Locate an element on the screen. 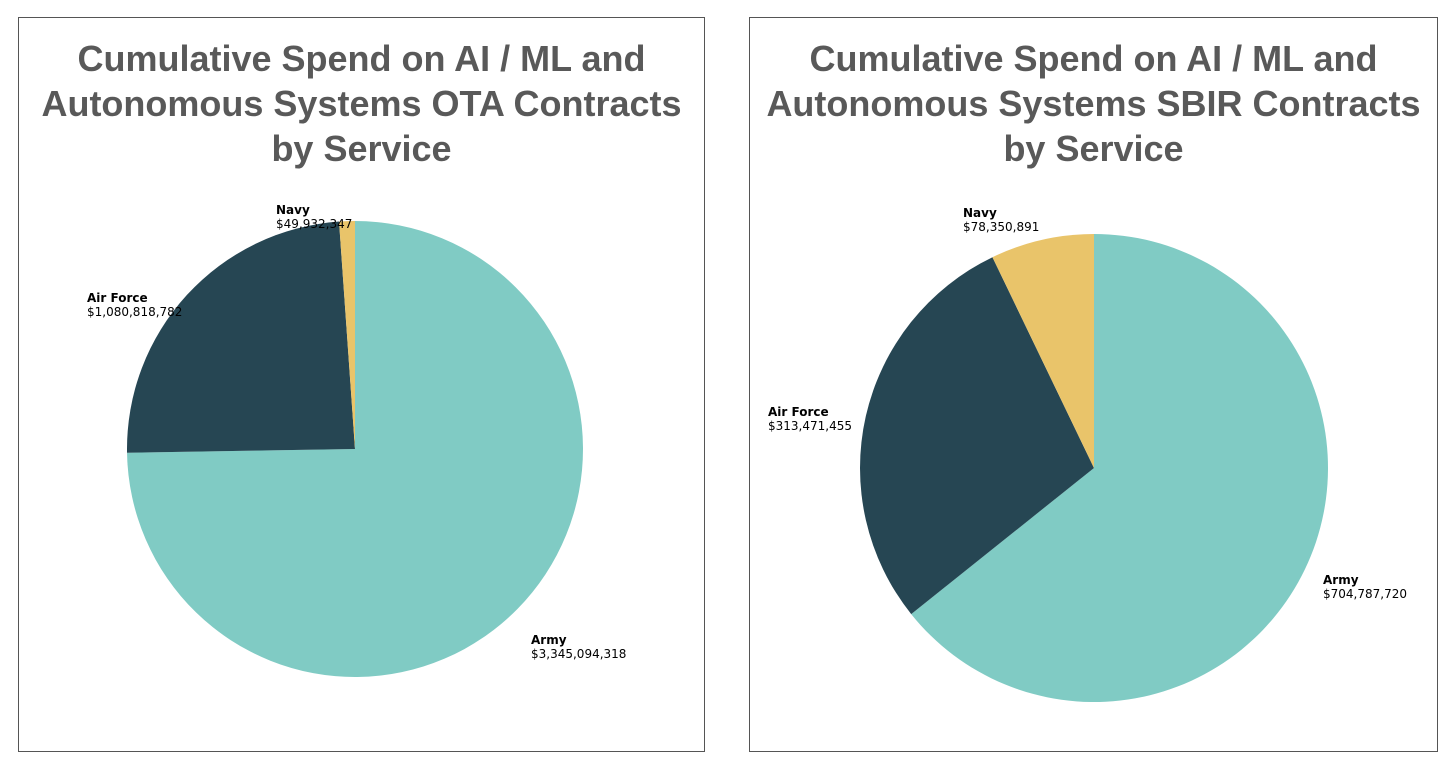  sbir-label-name-navy: Navy is located at coordinates (980, 213).